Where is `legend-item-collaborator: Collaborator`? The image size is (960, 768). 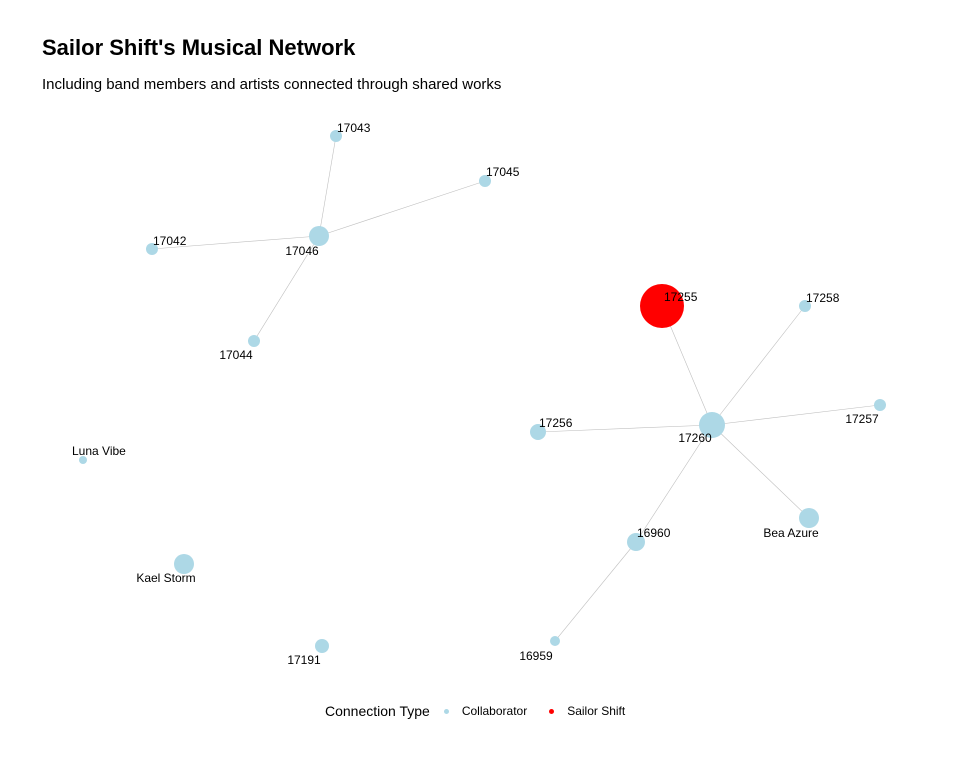
legend-item-collaborator: Collaborator is located at coordinates (485, 711).